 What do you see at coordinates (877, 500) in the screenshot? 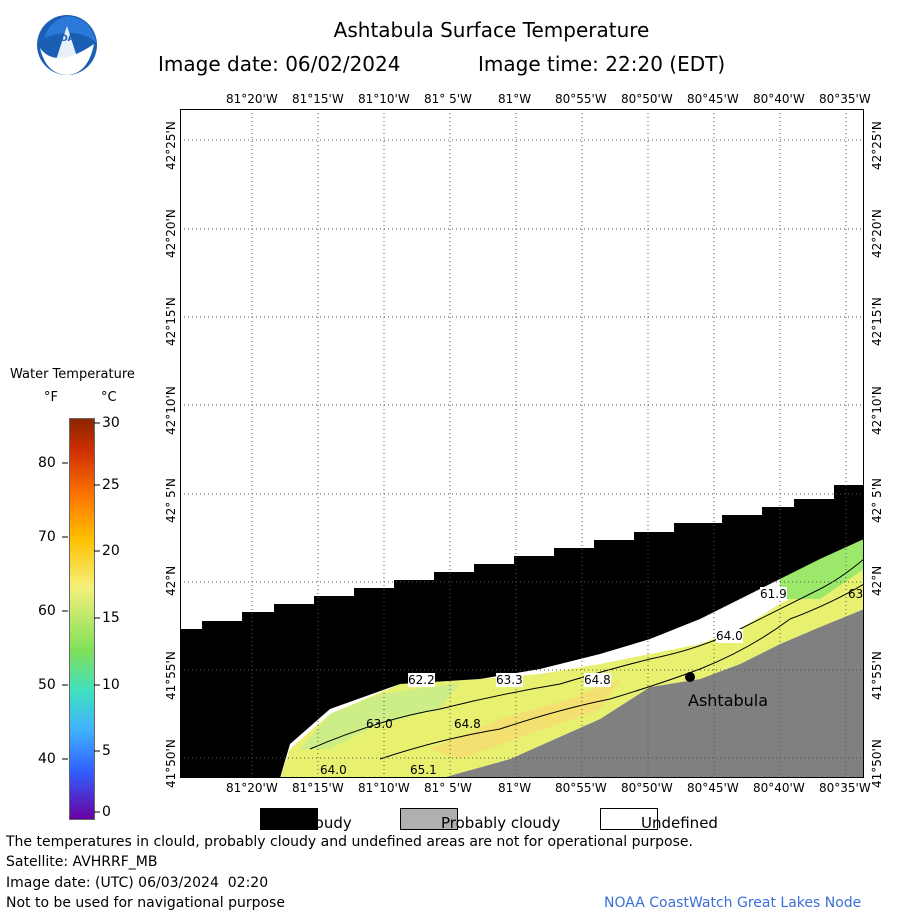
I see `right-lat-tick: 42° 5'N` at bounding box center [877, 500].